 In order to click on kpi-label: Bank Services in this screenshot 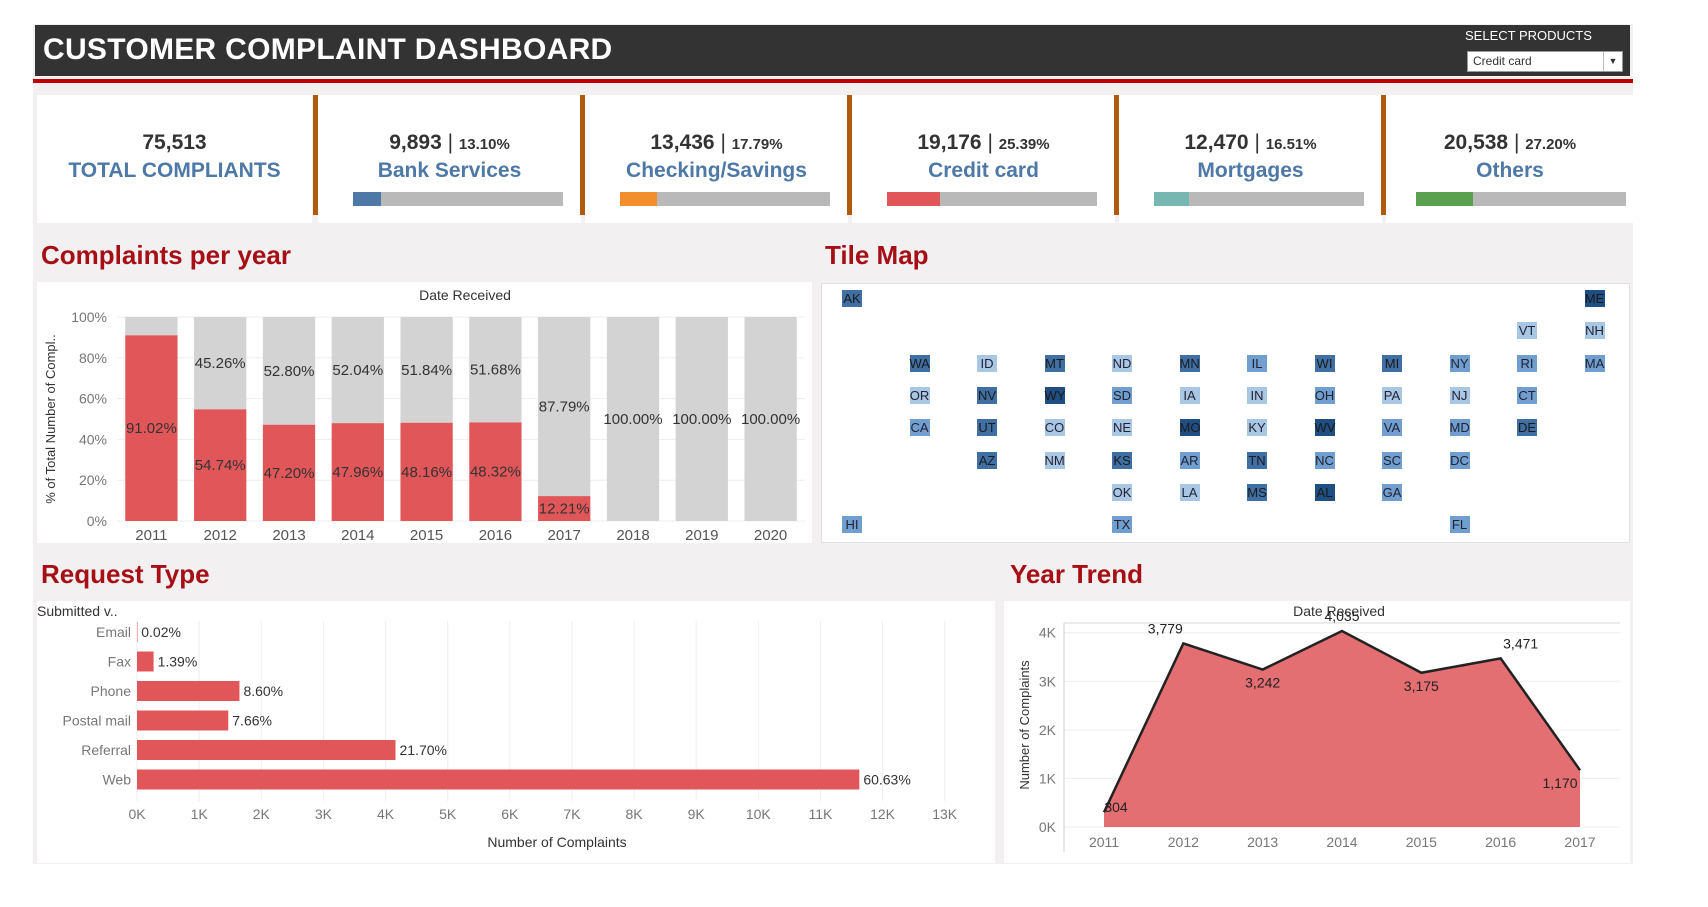, I will do `click(449, 170)`.